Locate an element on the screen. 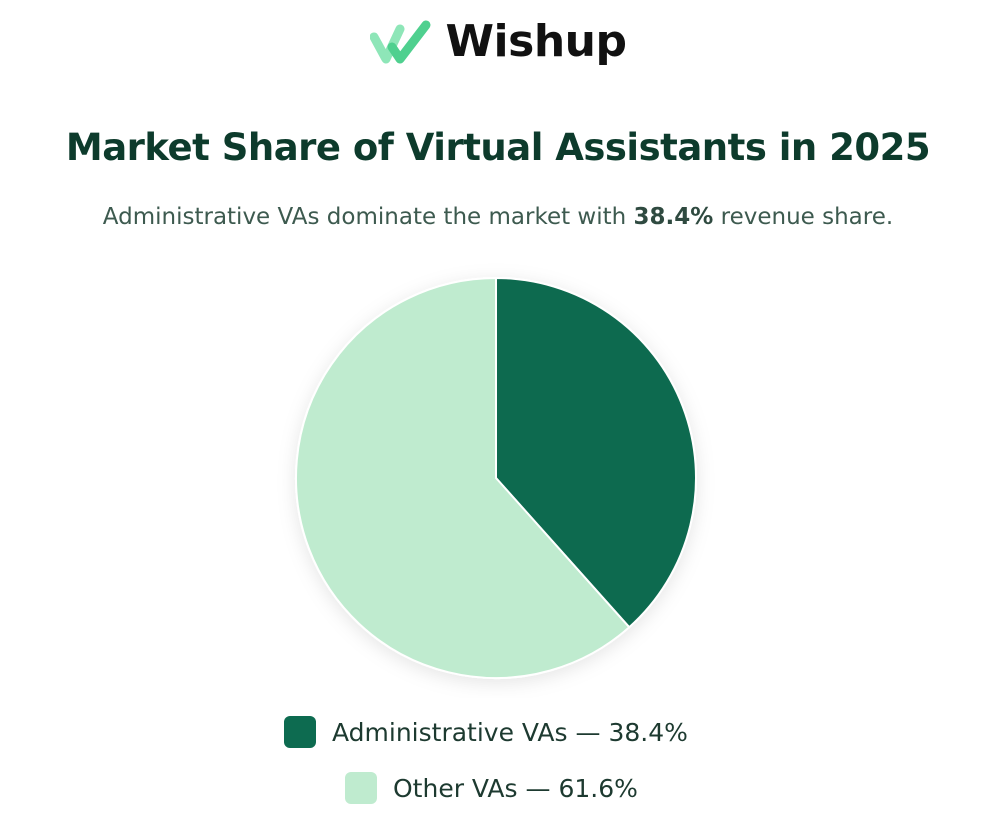  brand-logo: Wishup is located at coordinates (498, 41).